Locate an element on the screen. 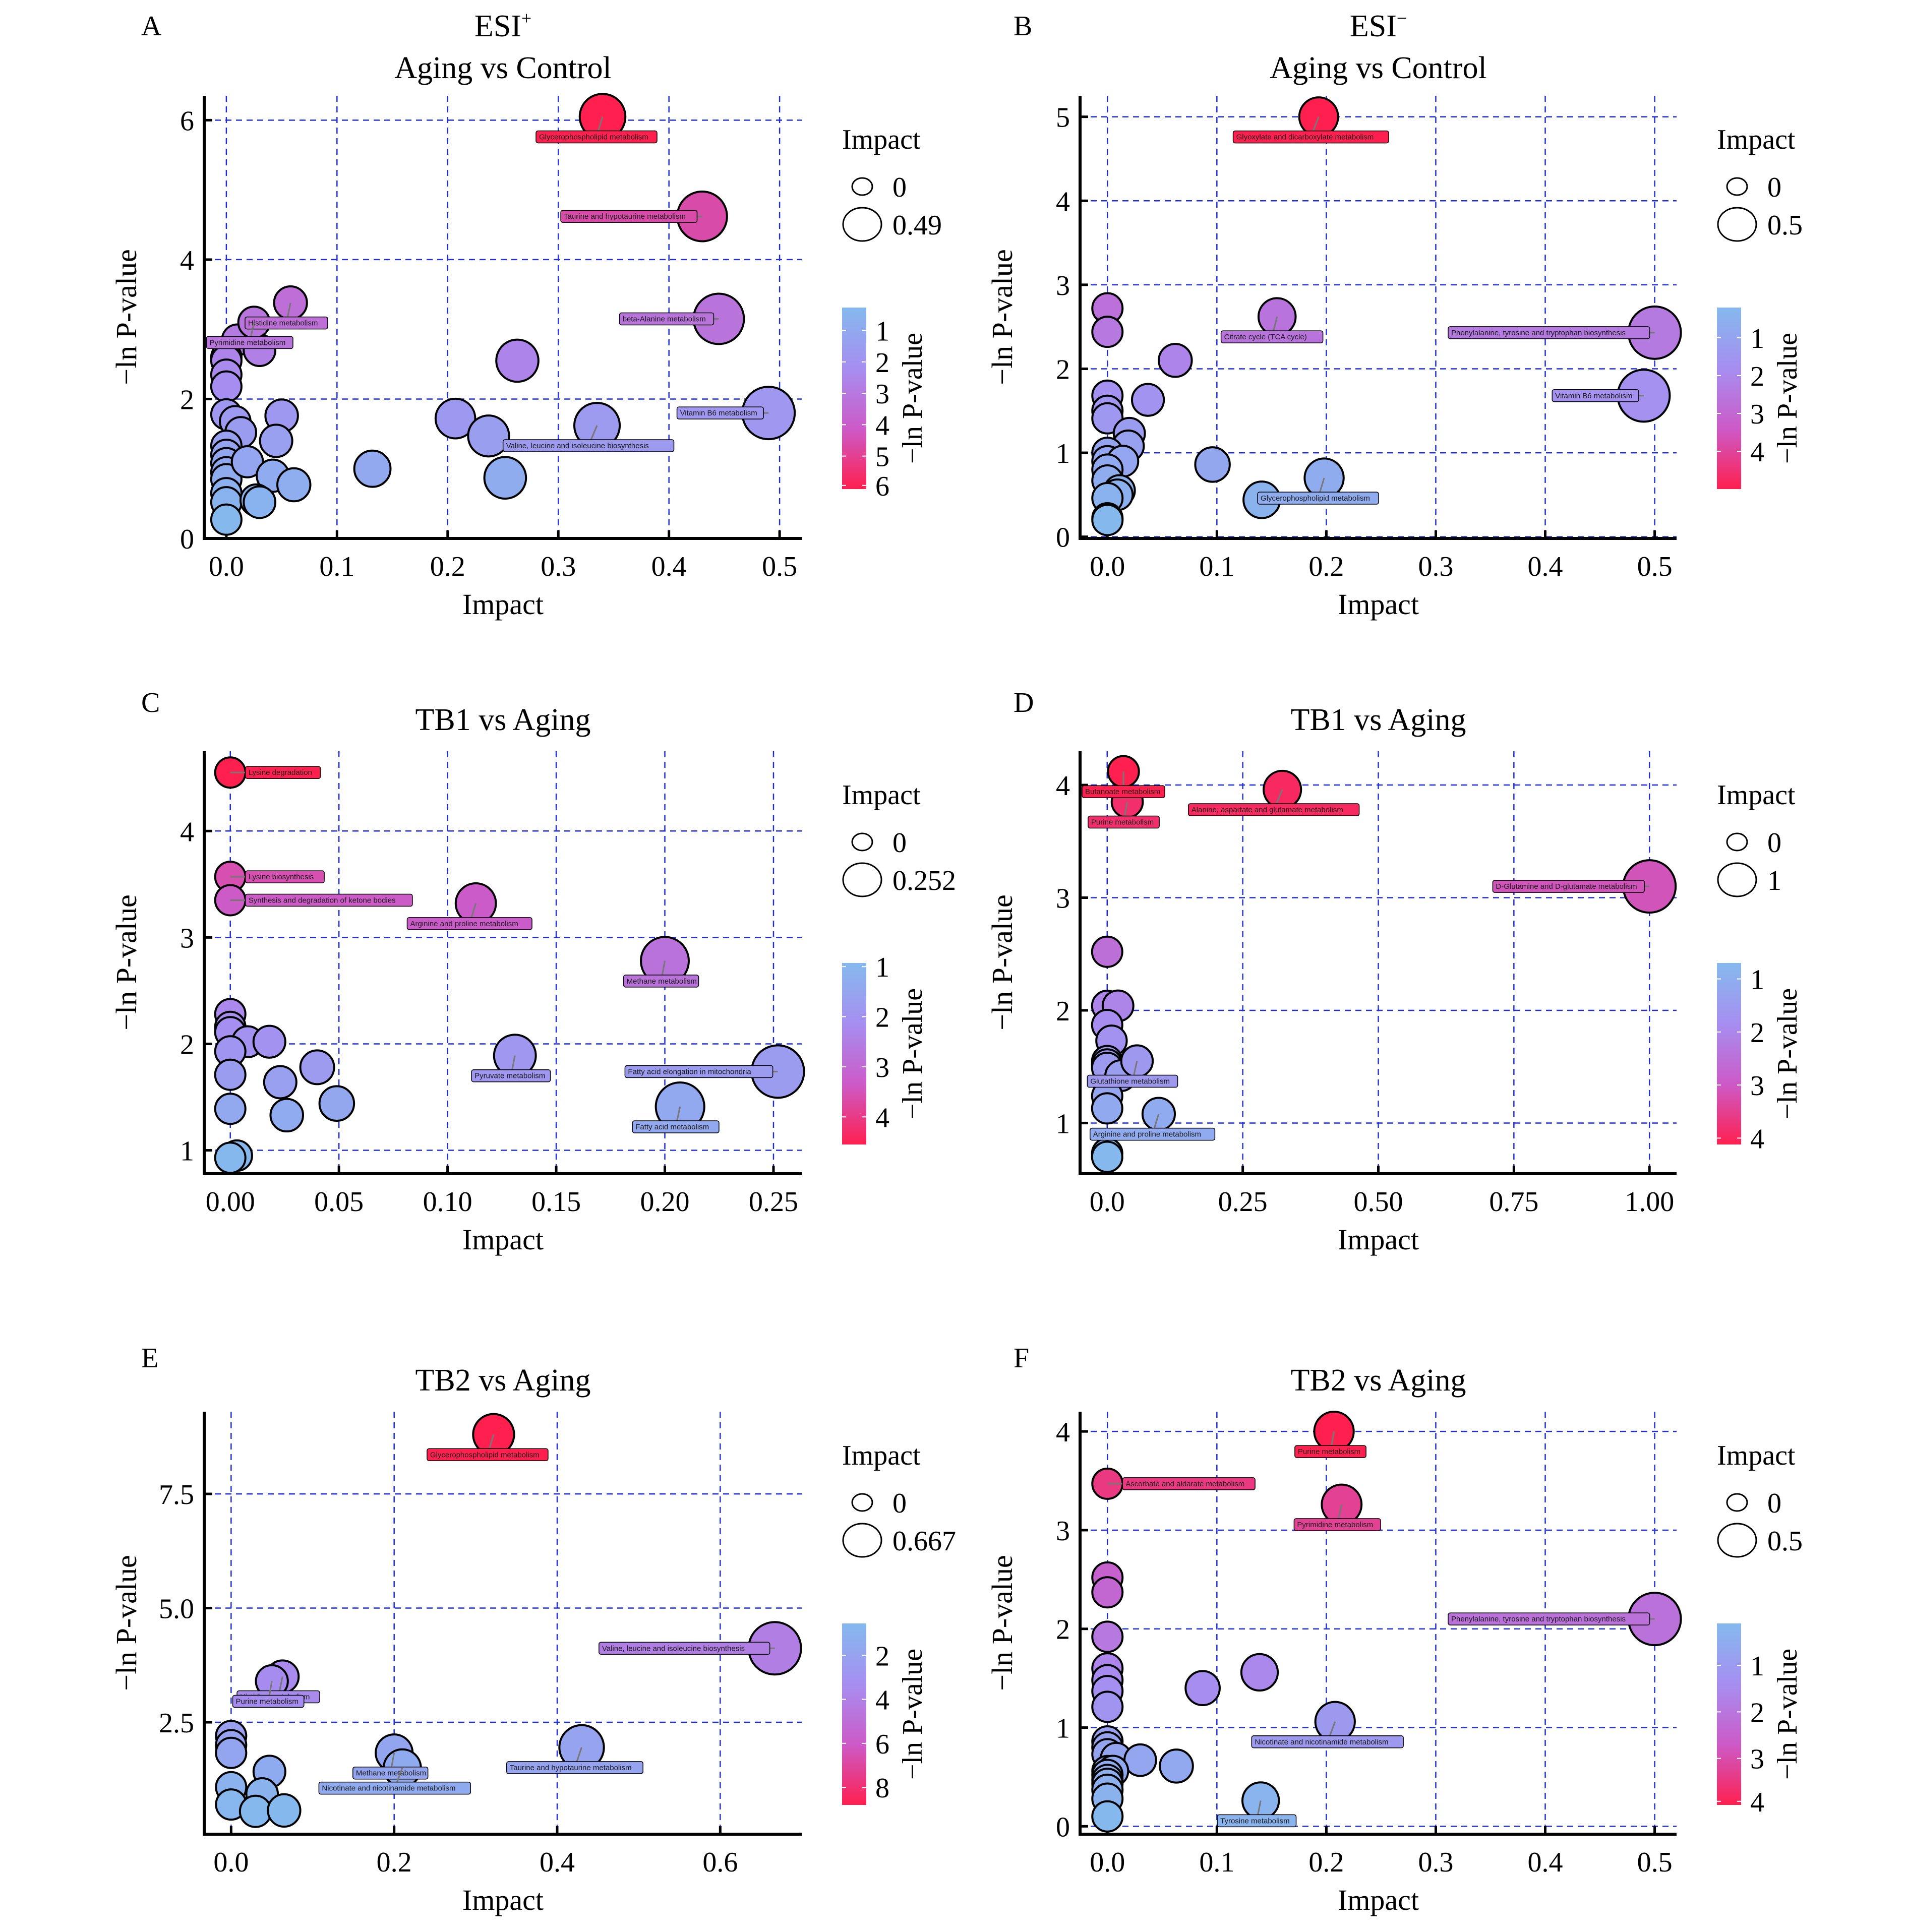 The image size is (1906, 1932). pathway-label: Methane metabolism is located at coordinates (391, 1773).